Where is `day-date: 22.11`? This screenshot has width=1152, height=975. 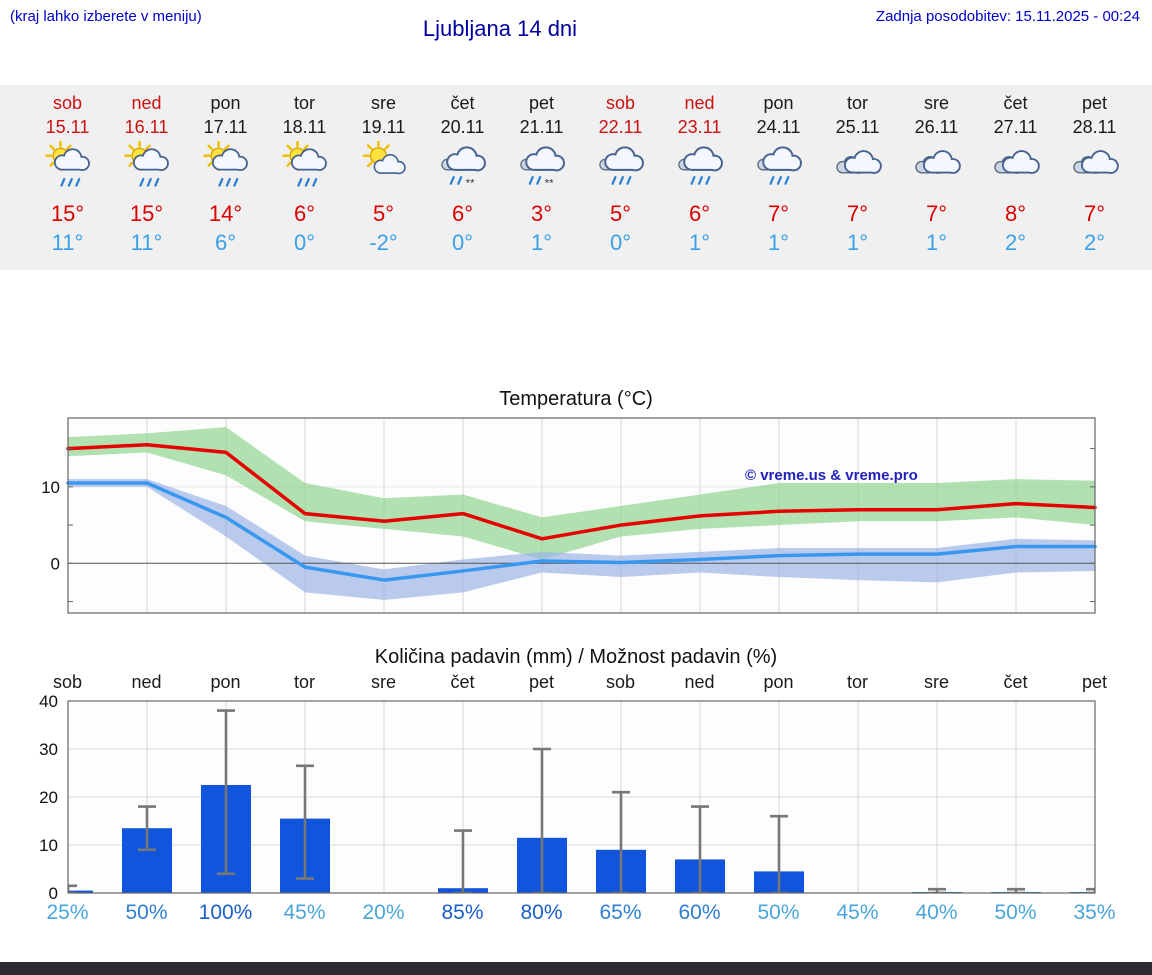
day-date: 22.11 is located at coordinates (620, 127).